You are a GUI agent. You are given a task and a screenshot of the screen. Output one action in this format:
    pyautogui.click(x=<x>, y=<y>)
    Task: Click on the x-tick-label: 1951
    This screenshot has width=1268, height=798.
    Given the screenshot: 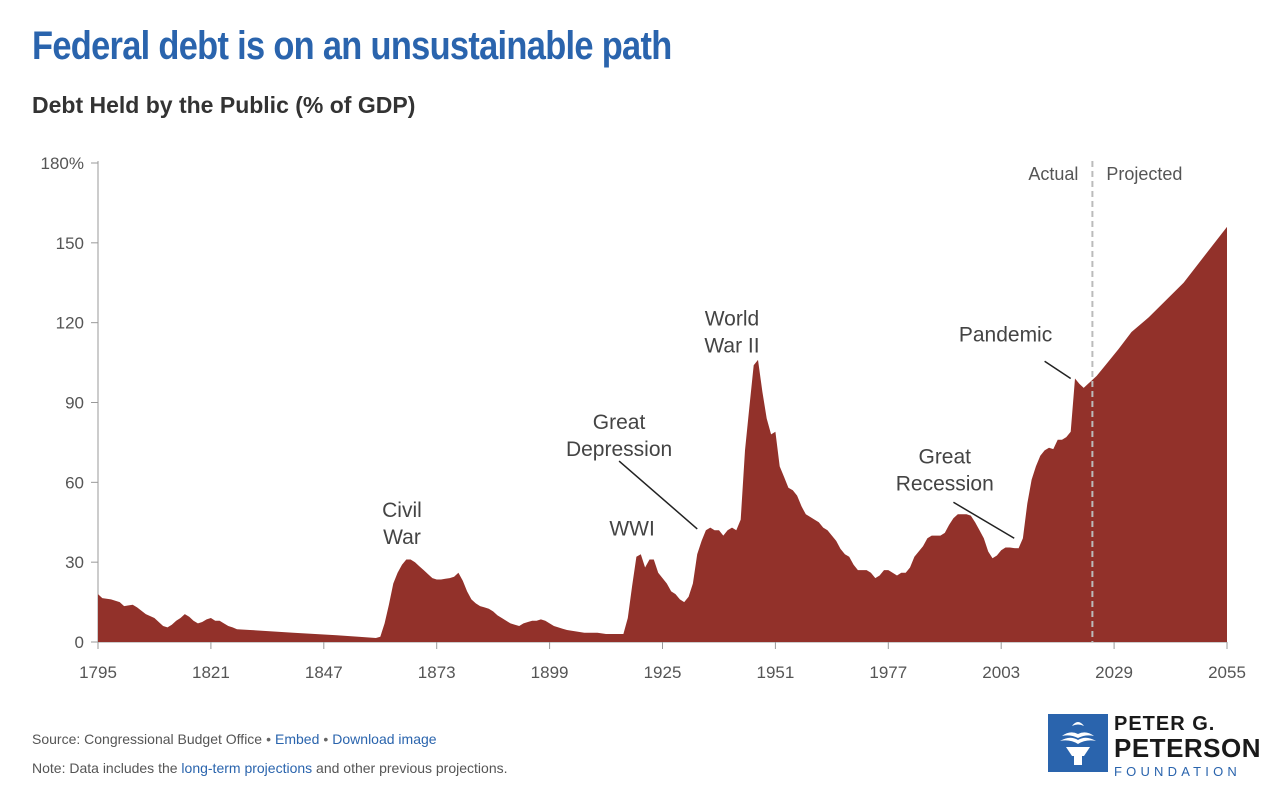 What is the action you would take?
    pyautogui.click(x=775, y=672)
    